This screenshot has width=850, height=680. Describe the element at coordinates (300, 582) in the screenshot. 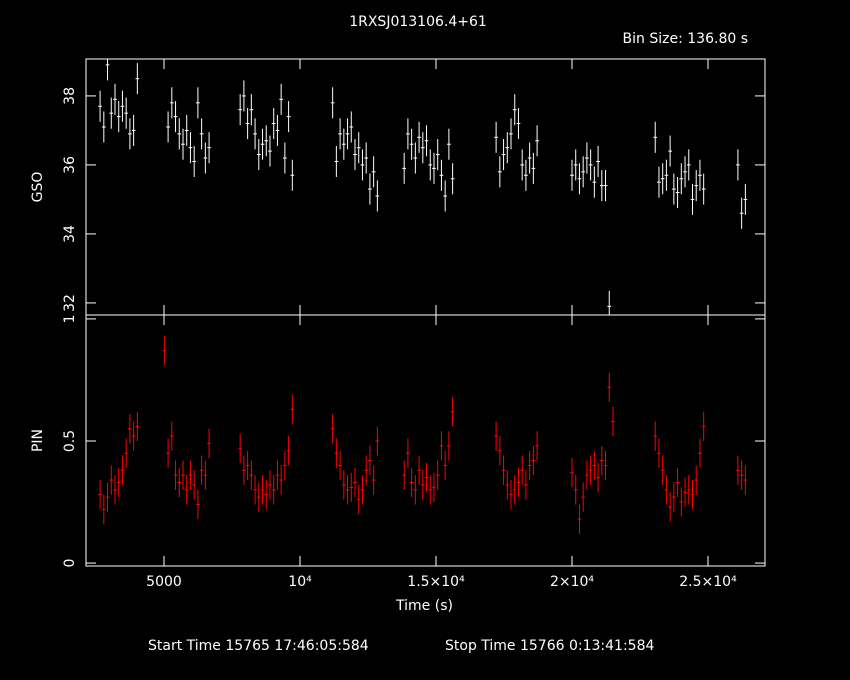

I see `x-tick-label: 10⁴` at that location.